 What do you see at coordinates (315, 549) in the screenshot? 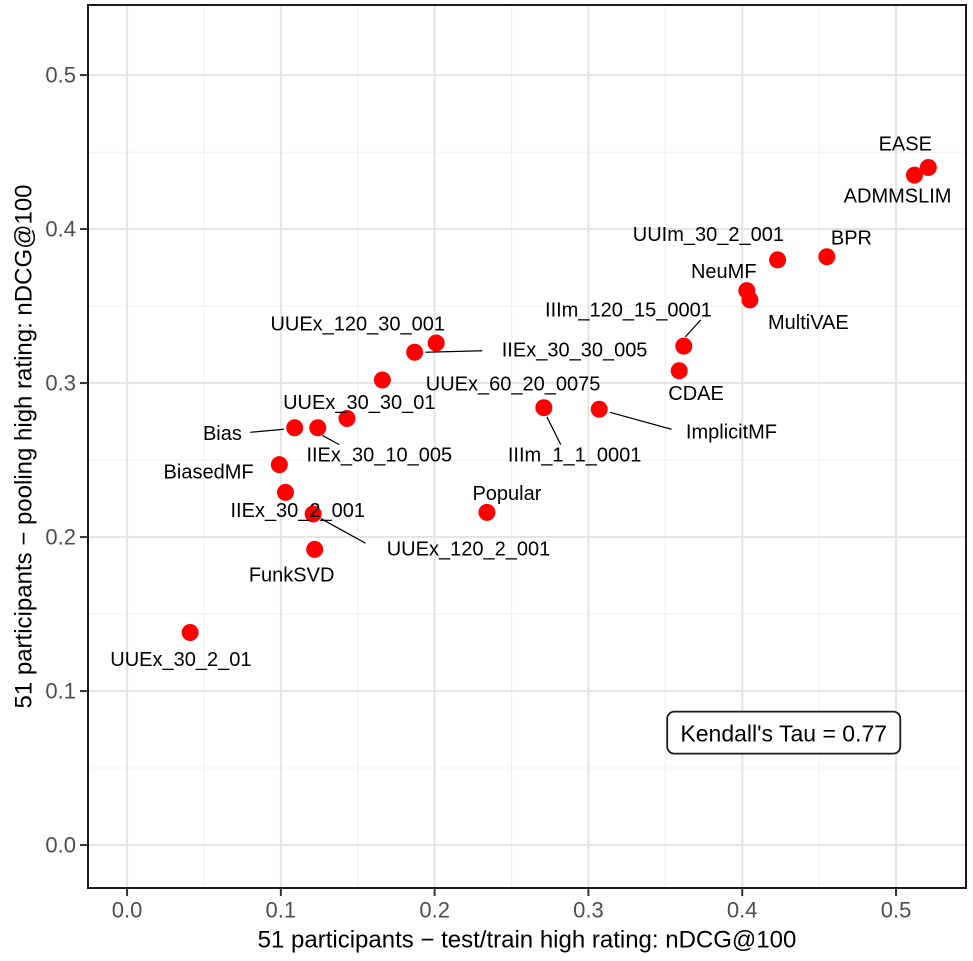
I see `data-point-FunkSVD` at bounding box center [315, 549].